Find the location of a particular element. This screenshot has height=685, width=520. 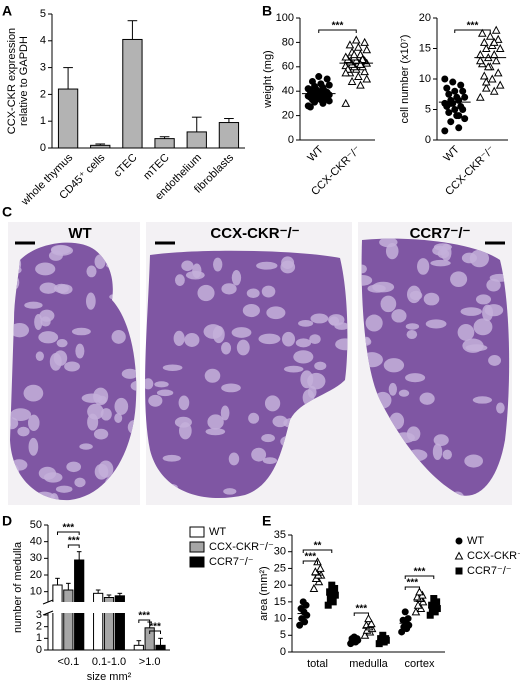

y-tick-label: 50 is located at coordinates (36, 525).